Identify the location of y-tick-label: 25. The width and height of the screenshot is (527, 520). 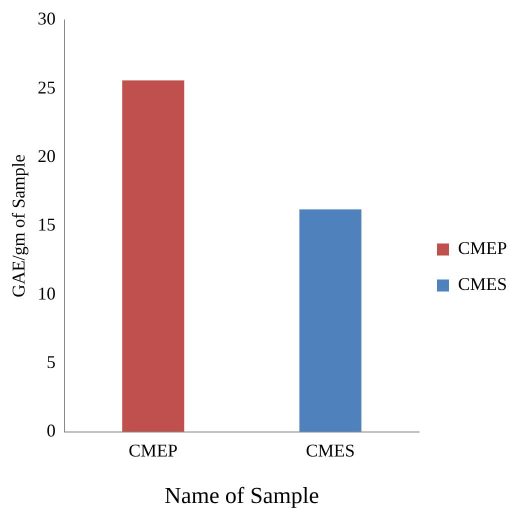
(47, 87).